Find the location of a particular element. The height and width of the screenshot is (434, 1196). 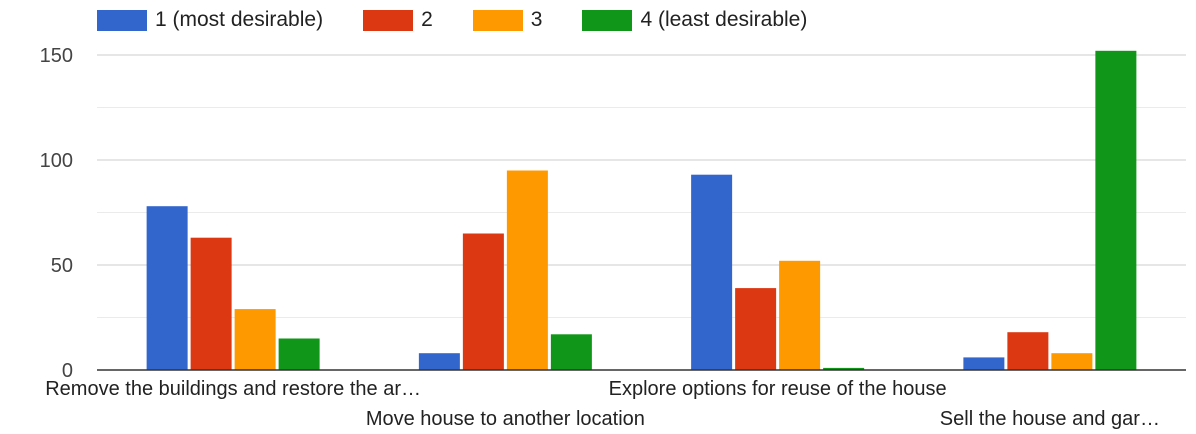

x-category-label: Move house to another location is located at coordinates (505, 419).